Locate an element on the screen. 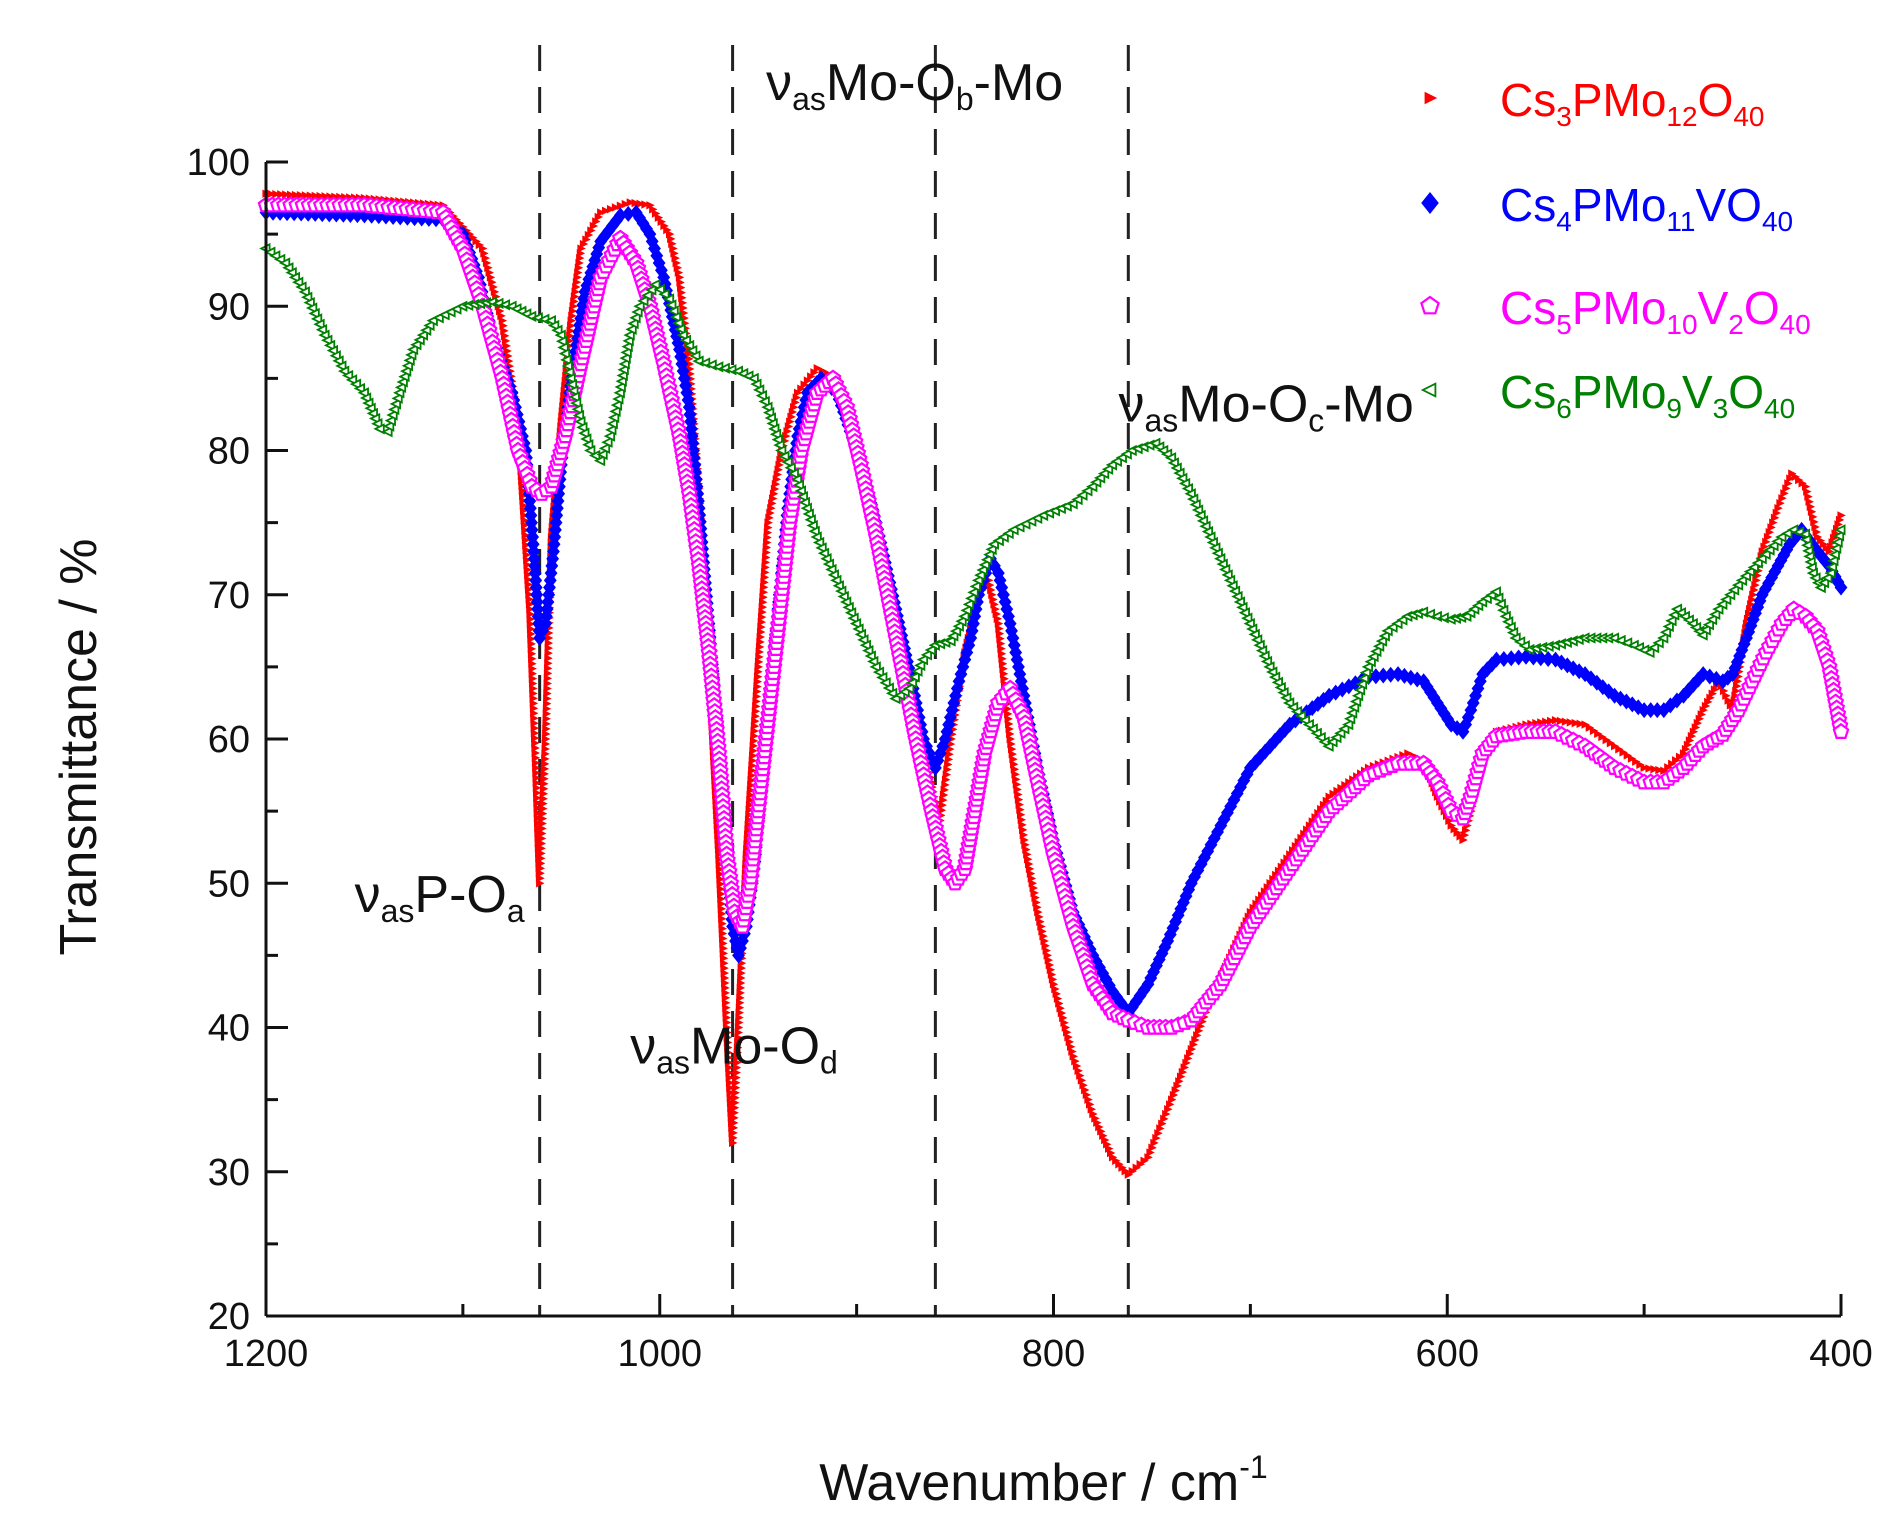 The height and width of the screenshot is (1532, 1899). x-tick-label: 800 is located at coordinates (1053, 1354).